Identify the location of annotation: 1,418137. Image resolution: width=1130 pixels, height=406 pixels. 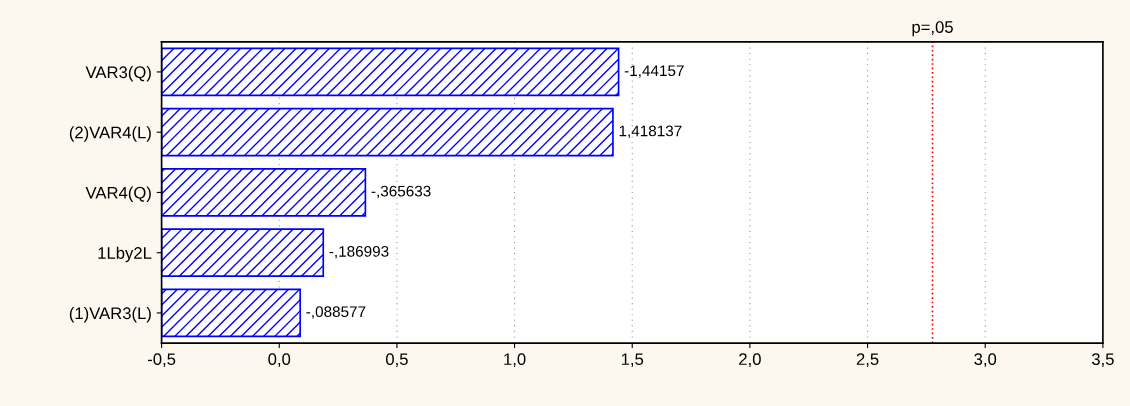
(650, 132).